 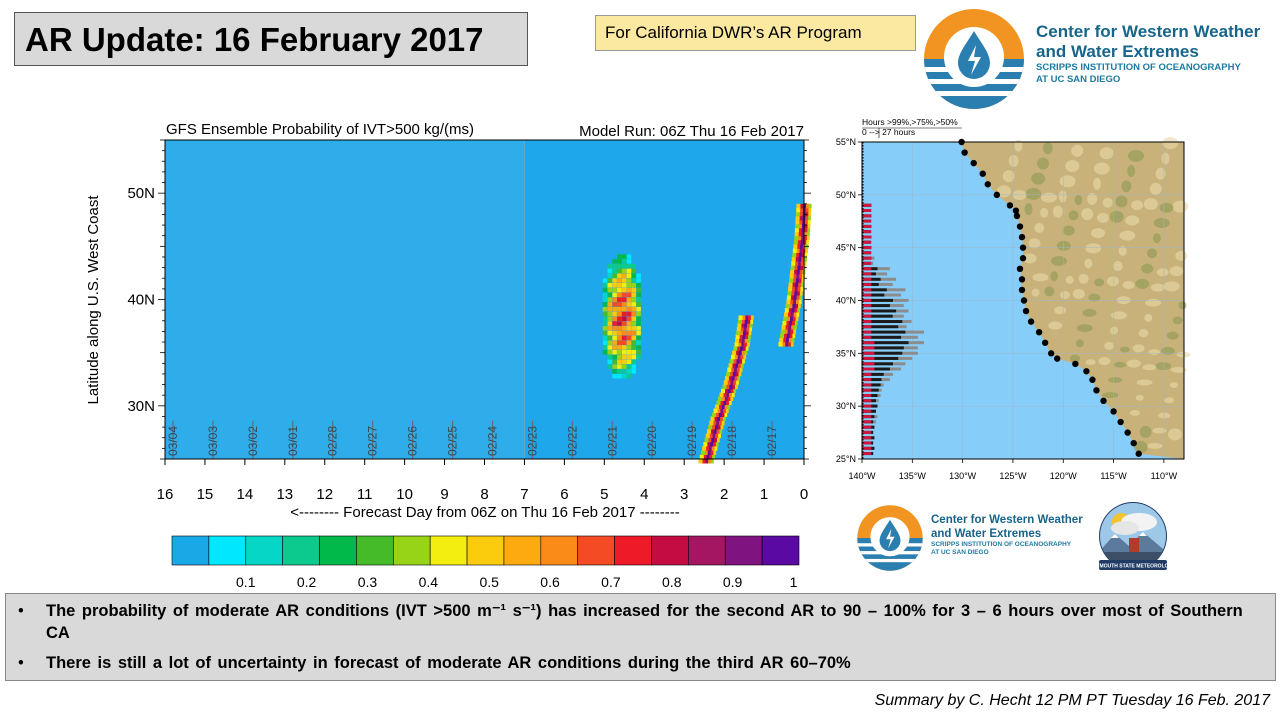 What do you see at coordinates (846, 195) in the screenshot?
I see `map-y-tick-label: 50°N` at bounding box center [846, 195].